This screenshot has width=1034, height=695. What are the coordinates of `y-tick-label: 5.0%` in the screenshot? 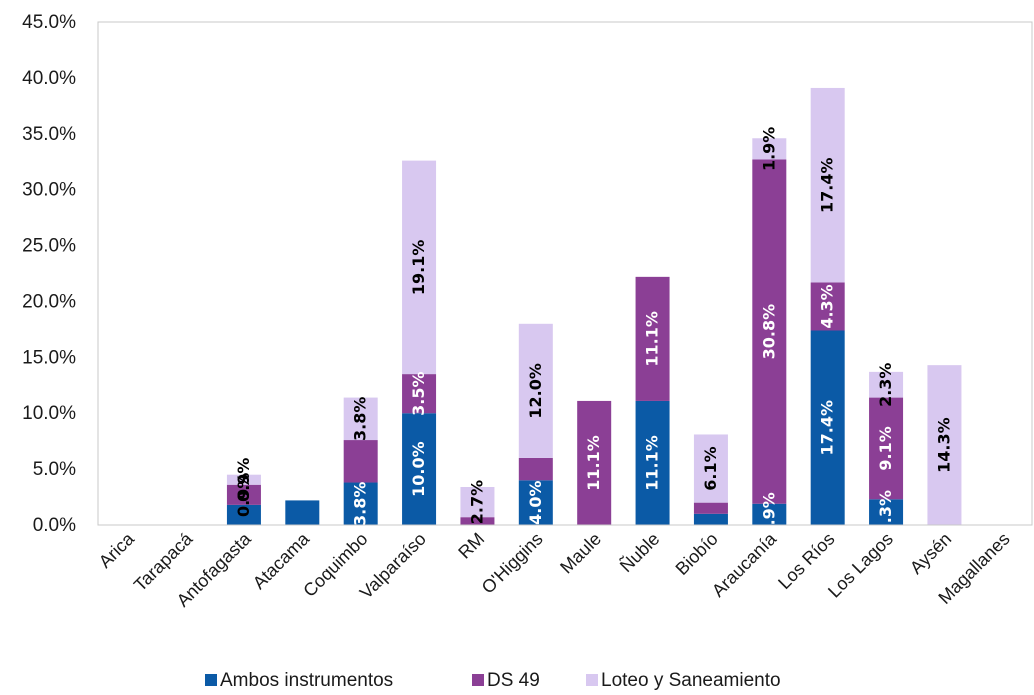 It's located at (54, 469).